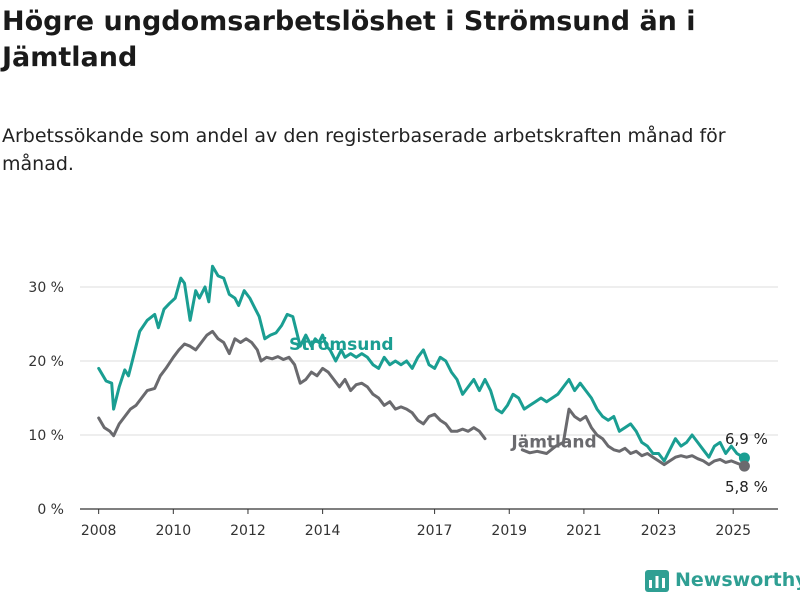 This screenshot has width=800, height=600. Describe the element at coordinates (509, 531) in the screenshot. I see `x-tick-label: 2019` at that location.